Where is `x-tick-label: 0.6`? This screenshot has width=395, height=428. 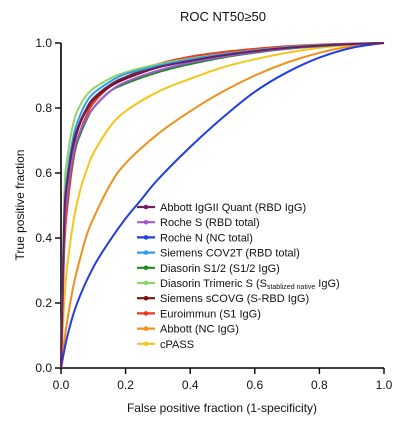 x-tick-label: 0.6 is located at coordinates (254, 385).